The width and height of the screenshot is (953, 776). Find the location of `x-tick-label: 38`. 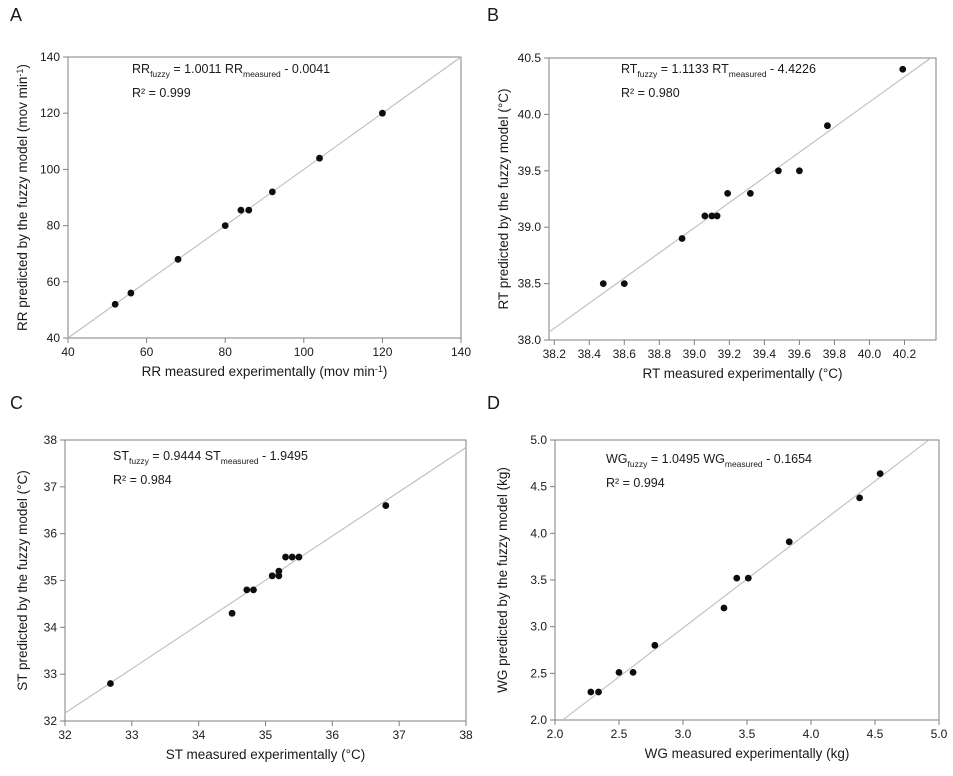

x-tick-label: 38 is located at coordinates (466, 735).